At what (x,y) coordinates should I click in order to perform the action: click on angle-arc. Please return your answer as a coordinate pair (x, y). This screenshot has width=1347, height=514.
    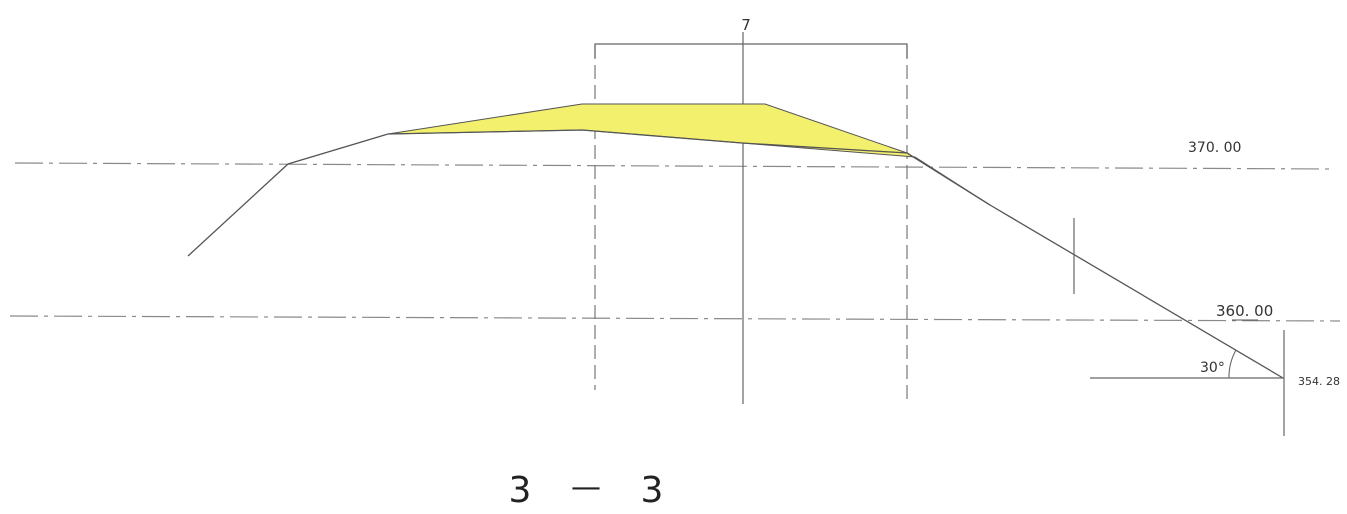
    Looking at the image, I should click on (1232, 364).